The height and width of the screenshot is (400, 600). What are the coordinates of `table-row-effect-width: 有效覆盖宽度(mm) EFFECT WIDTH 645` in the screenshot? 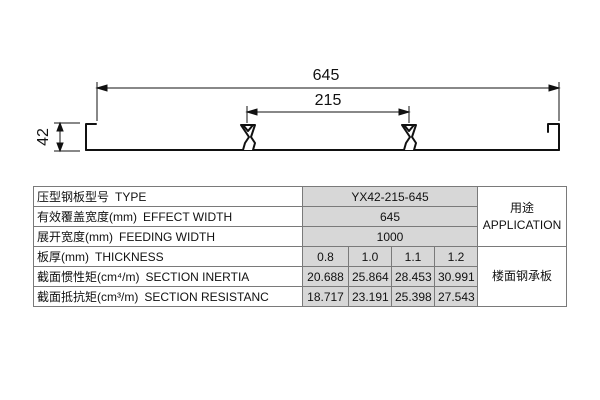 It's located at (300, 216).